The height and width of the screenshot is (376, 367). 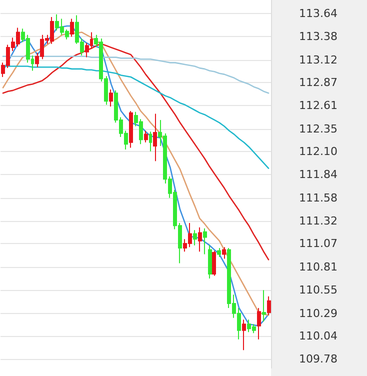 What do you see at coordinates (318, 243) in the screenshot?
I see `y-tick-label: 111.07` at bounding box center [318, 243].